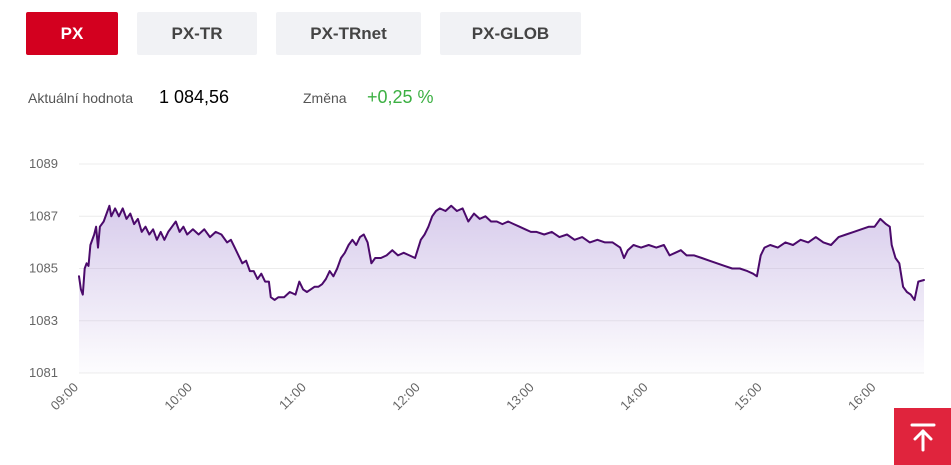 This screenshot has height=465, width=951. What do you see at coordinates (178, 397) in the screenshot?
I see `x-tick-label: 10:00` at bounding box center [178, 397].